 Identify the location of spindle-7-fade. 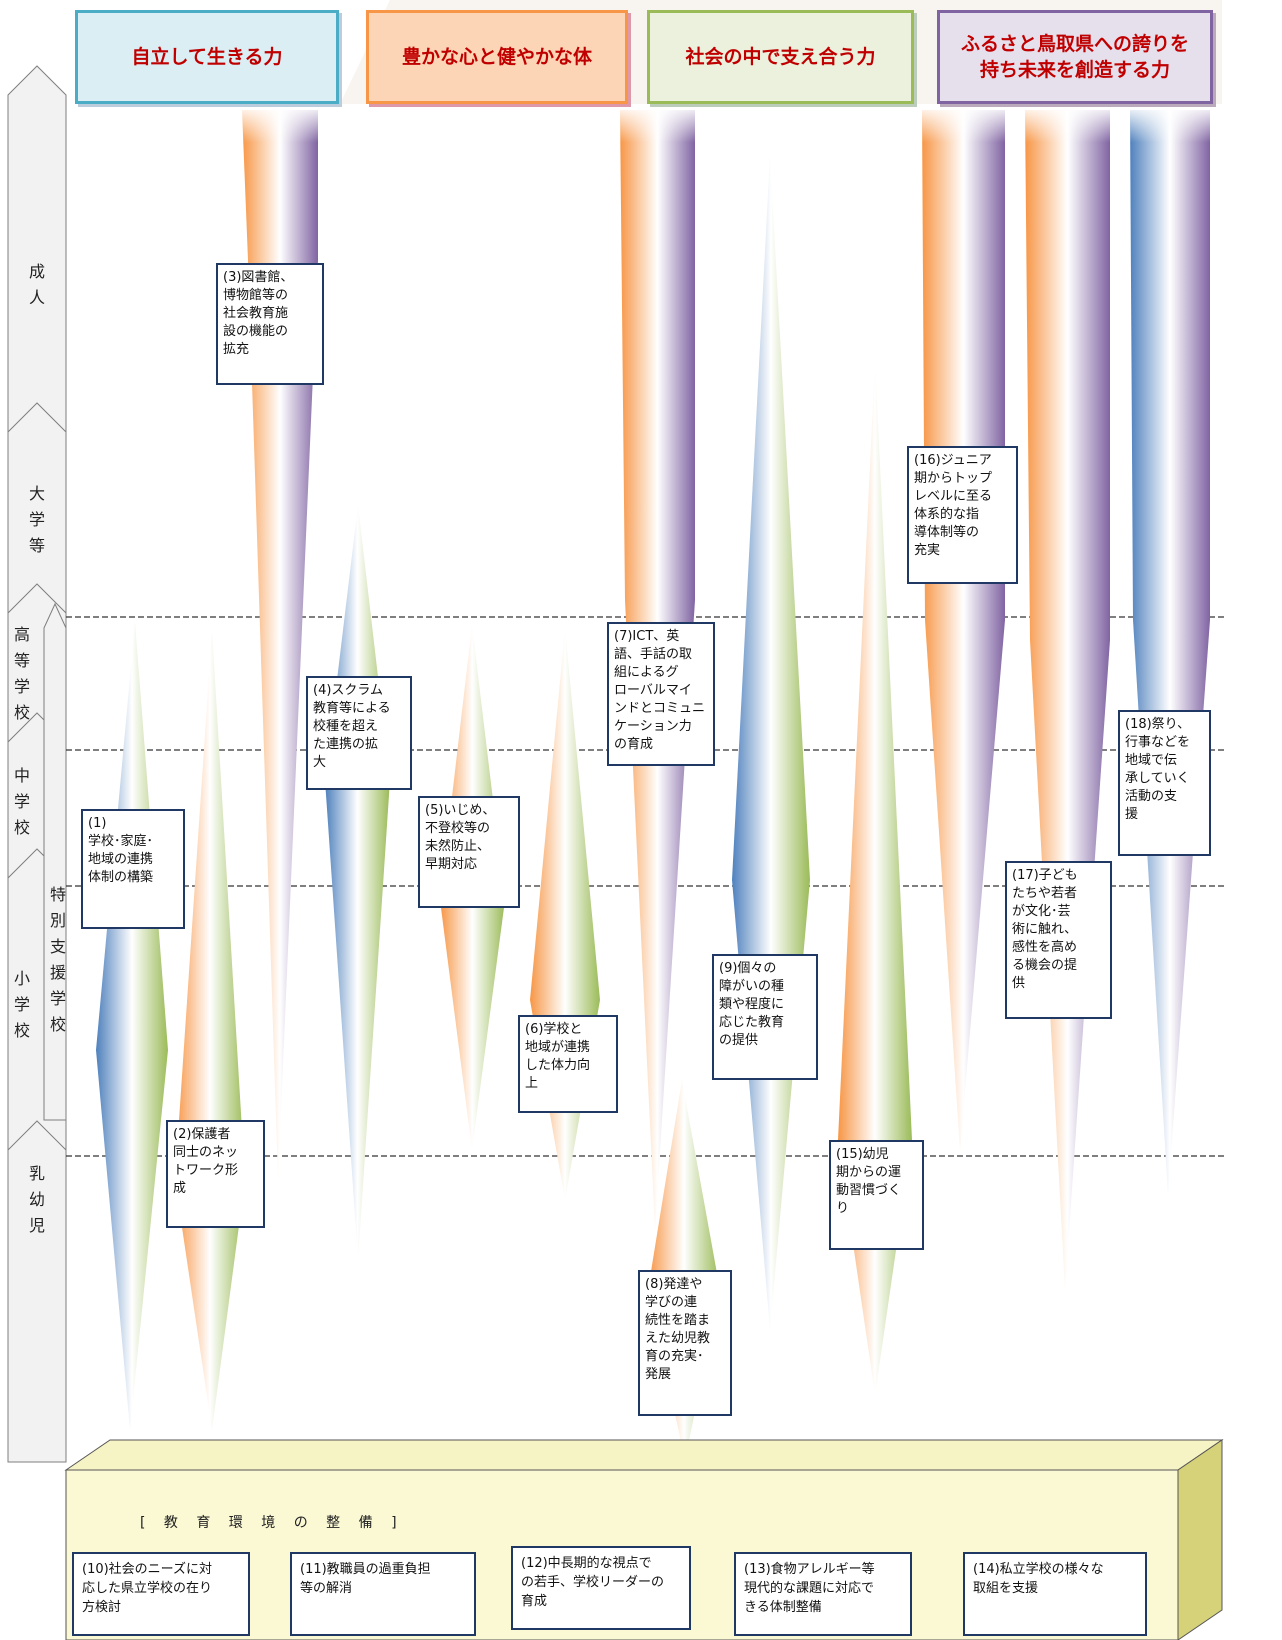
(658, 180).